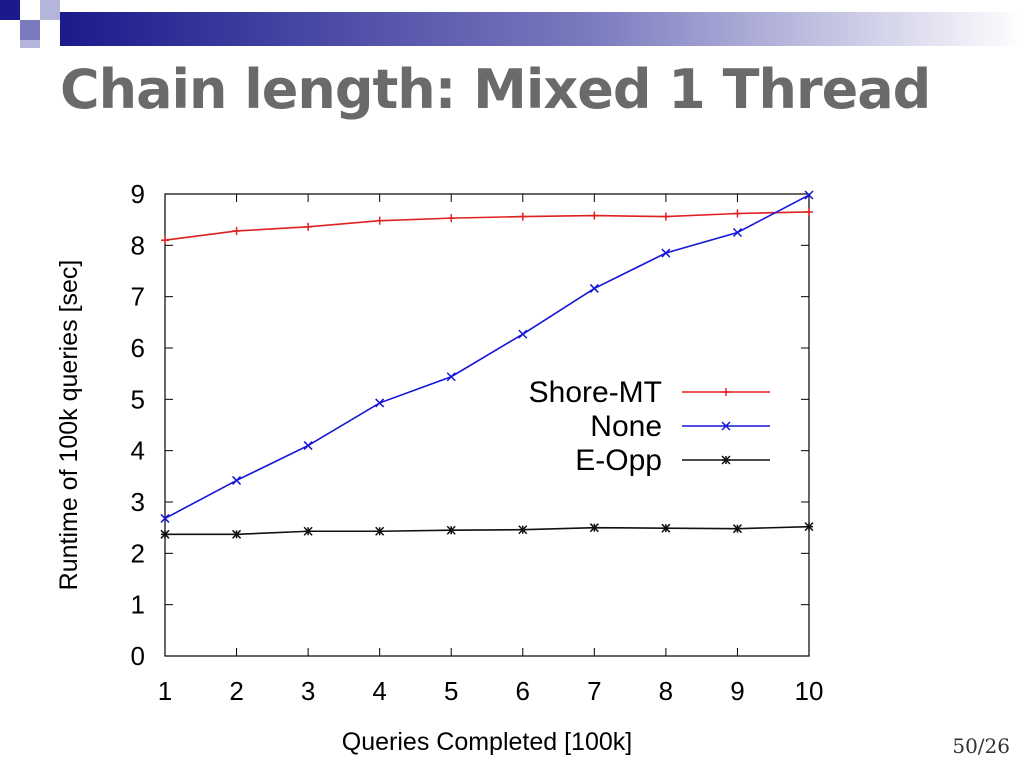 This screenshot has width=1024, height=768. What do you see at coordinates (69, 425) in the screenshot?
I see `y-axis-label: Runtime of 100k queries [sec]` at bounding box center [69, 425].